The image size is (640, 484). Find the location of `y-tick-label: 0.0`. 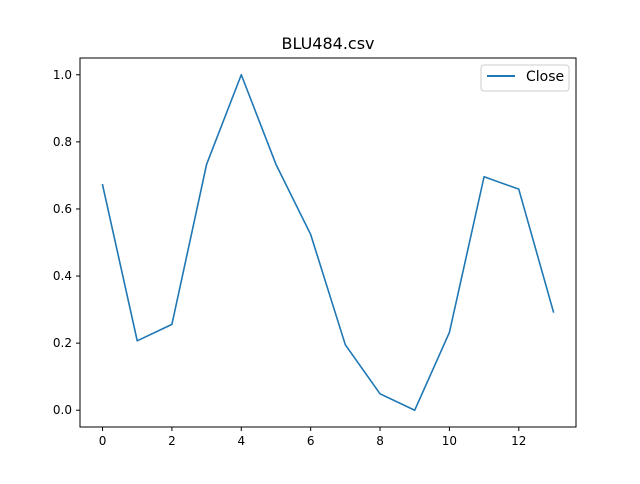

y-tick-label: 0.0 is located at coordinates (62, 410).